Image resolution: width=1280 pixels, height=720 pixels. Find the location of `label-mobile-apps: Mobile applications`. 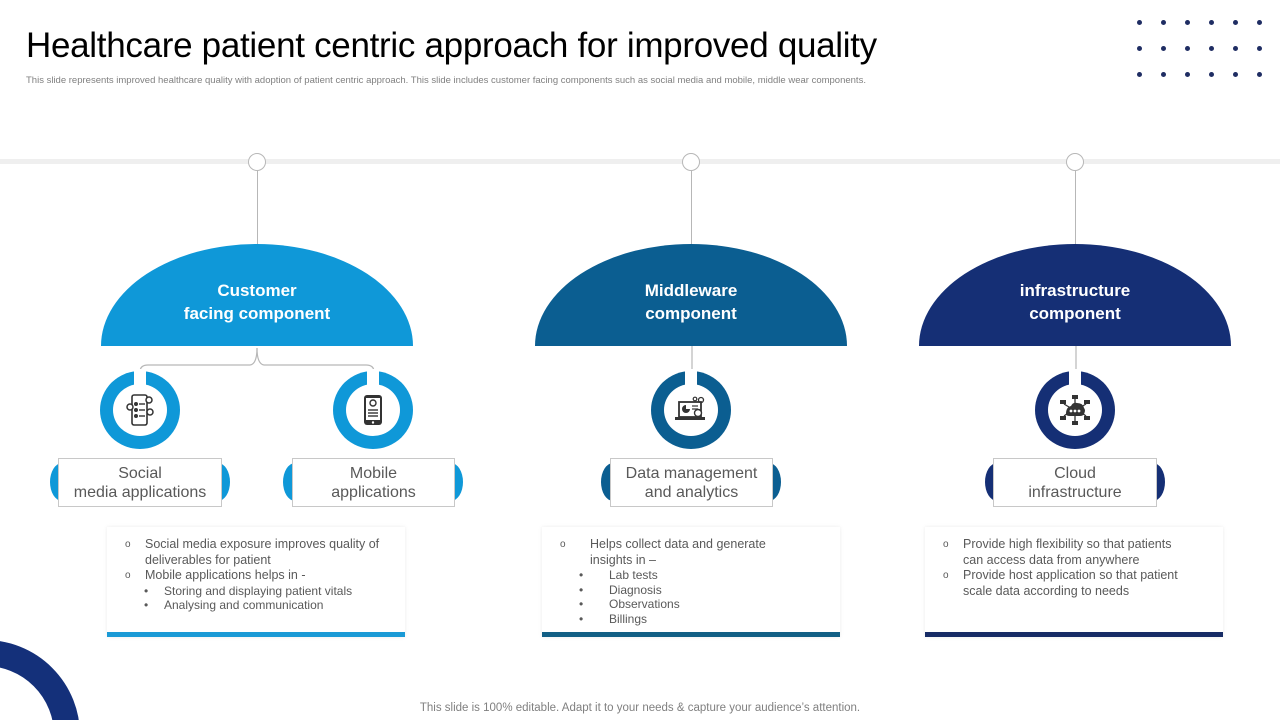

label-mobile-apps: Mobile applications is located at coordinates (373, 482).